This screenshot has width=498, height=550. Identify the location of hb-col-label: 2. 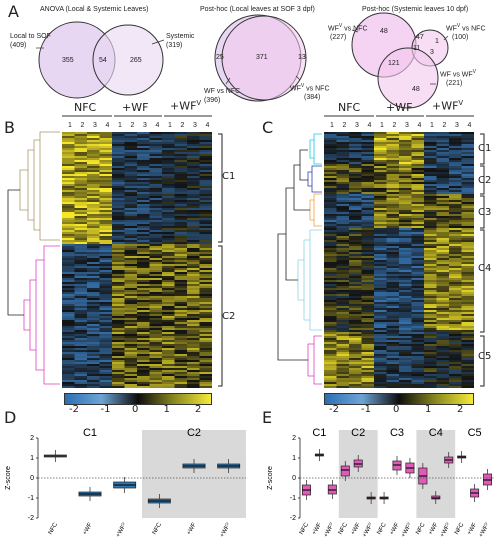
(82, 125).